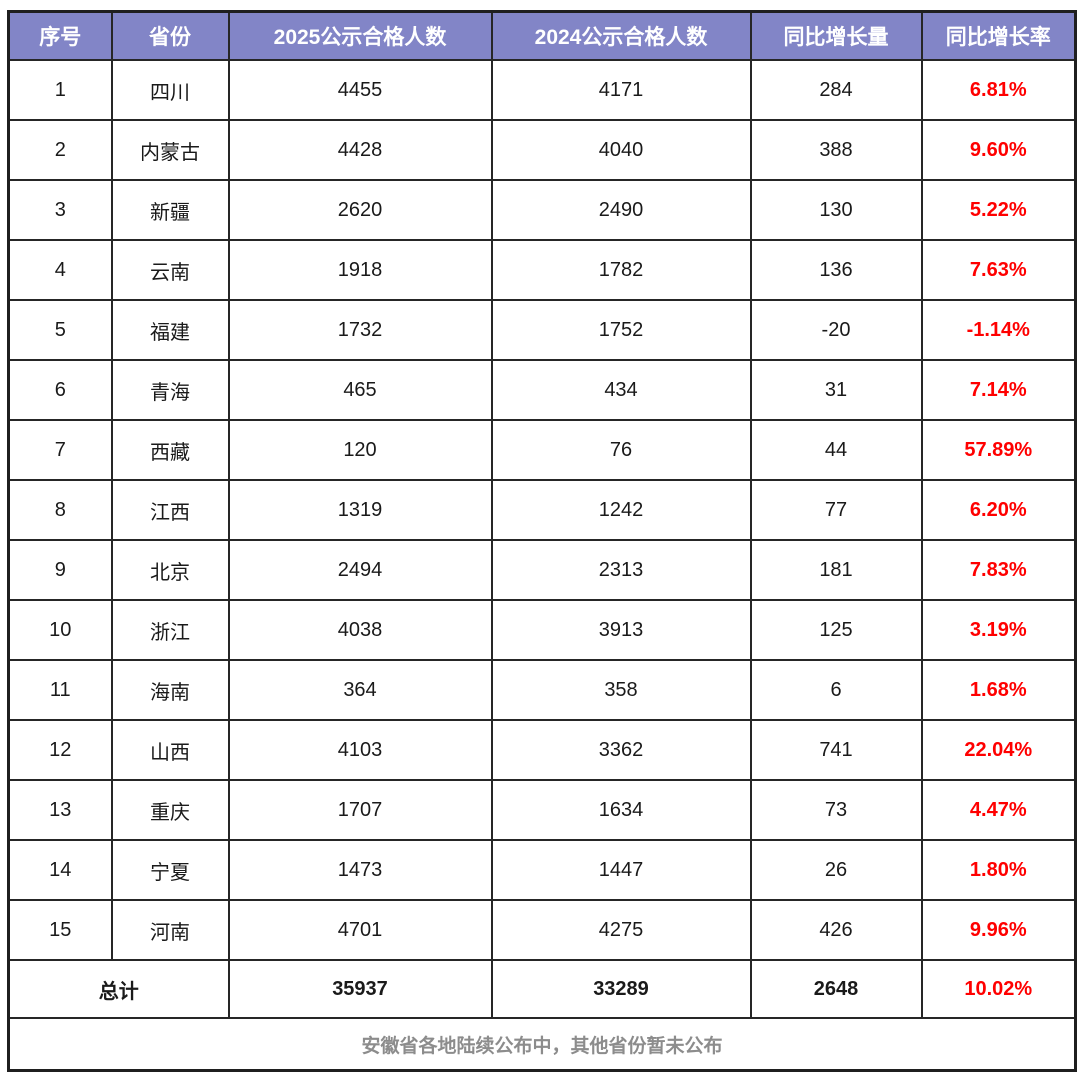 Image resolution: width=1080 pixels, height=1087 pixels. What do you see at coordinates (60, 930) in the screenshot?
I see `row-index-cell: 15` at bounding box center [60, 930].